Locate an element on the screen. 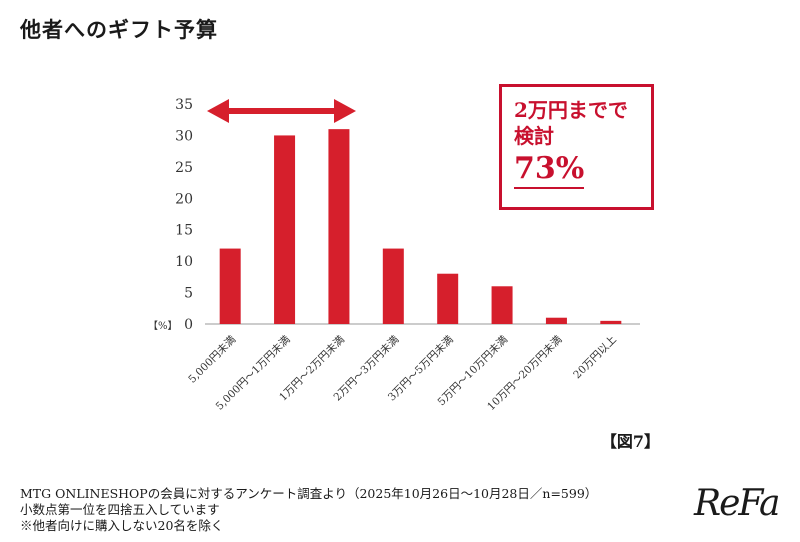  y-tick-label: 20 is located at coordinates (184, 199).